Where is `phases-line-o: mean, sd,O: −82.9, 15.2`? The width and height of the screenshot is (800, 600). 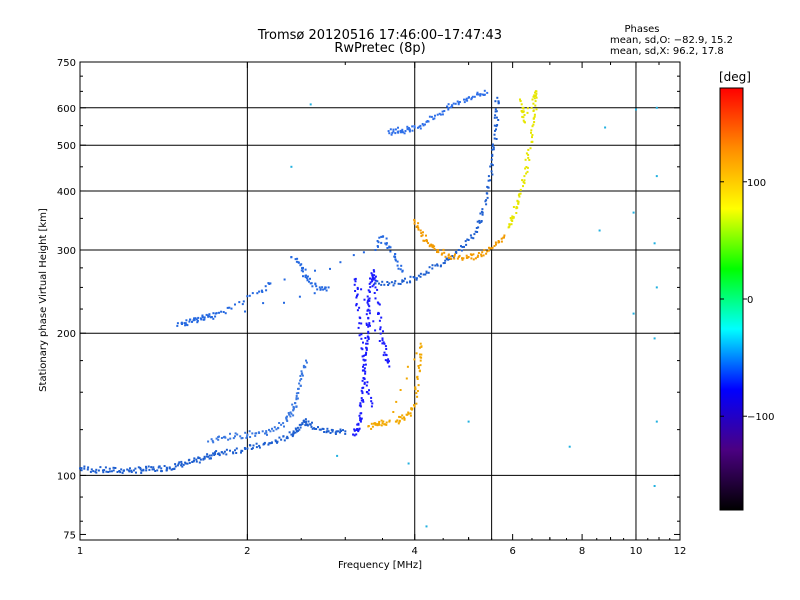 phases-line-o: mean, sd,O: −82.9, 15.2 is located at coordinates (671, 40).